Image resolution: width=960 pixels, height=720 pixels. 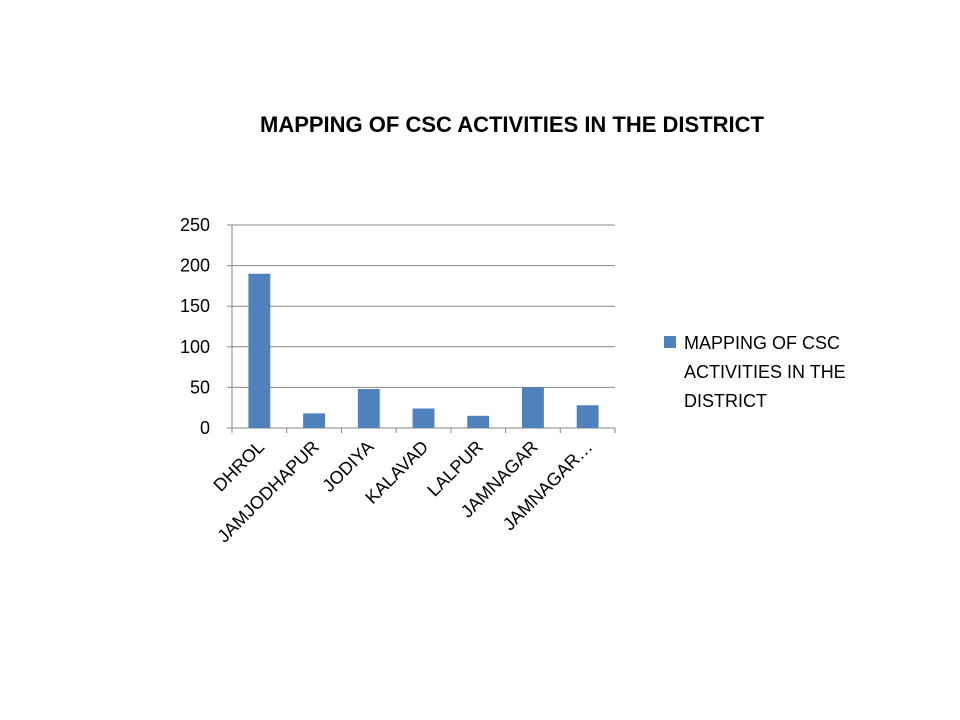 What do you see at coordinates (478, 421) in the screenshot?
I see `bar-lalpur` at bounding box center [478, 421].